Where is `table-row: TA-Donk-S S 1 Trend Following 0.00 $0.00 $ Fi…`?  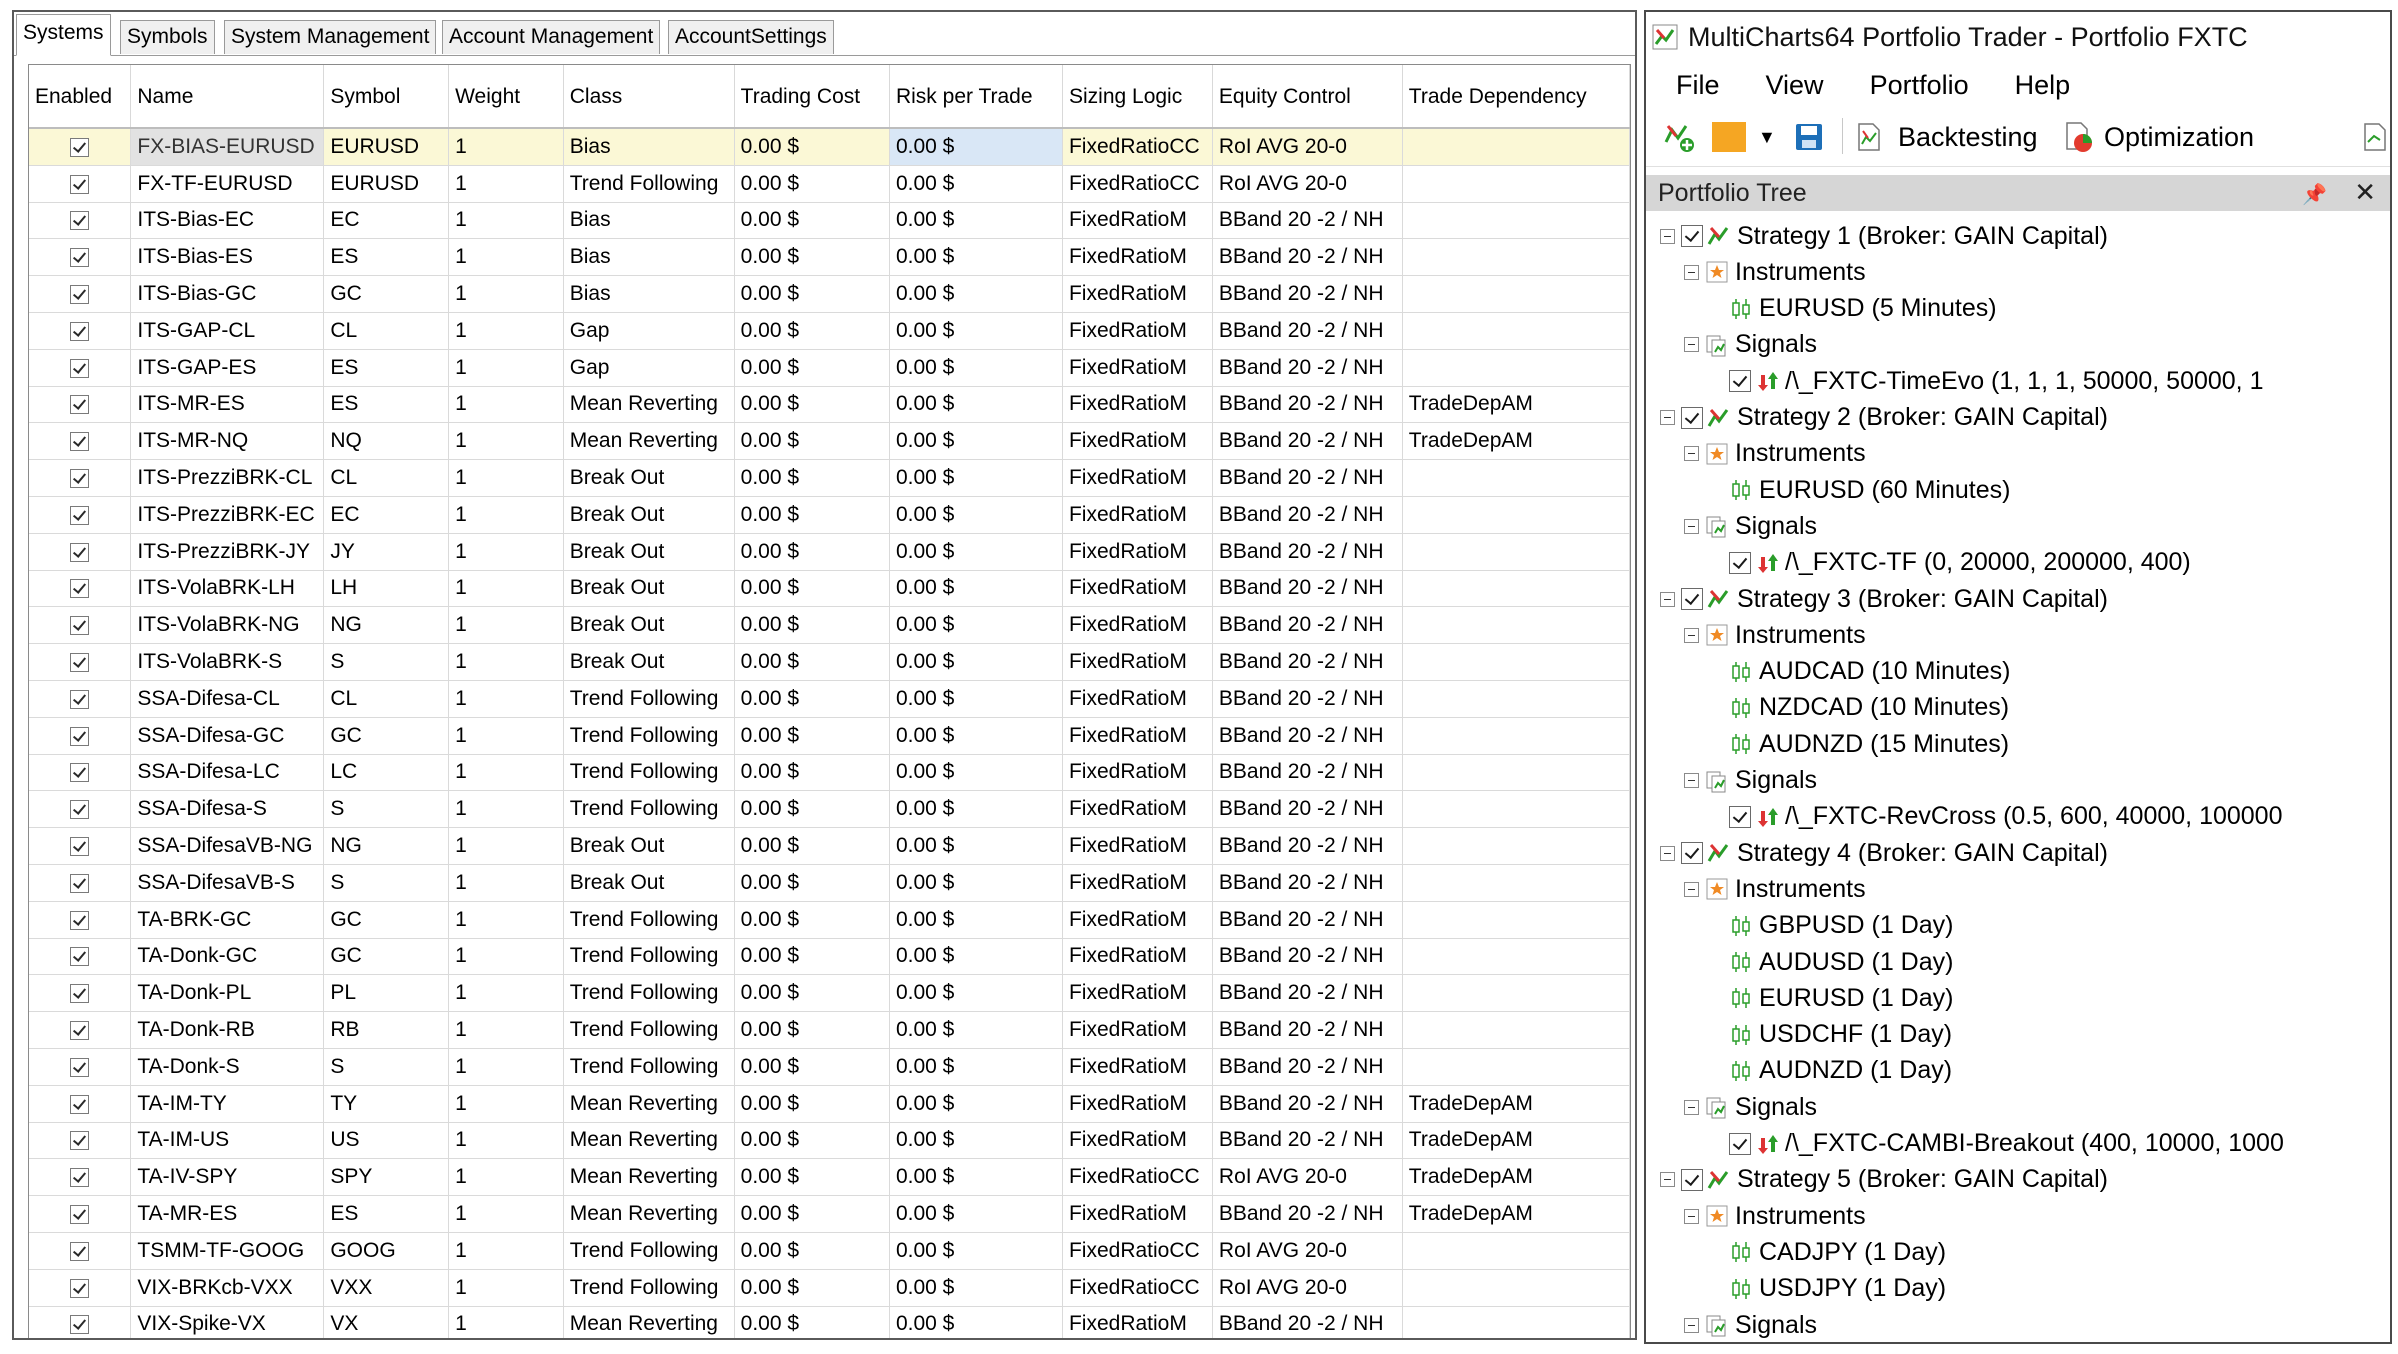 table-row: TA-Donk-S S 1 Trend Following 0.00 $0.00 $ Fi… is located at coordinates (829, 1067).